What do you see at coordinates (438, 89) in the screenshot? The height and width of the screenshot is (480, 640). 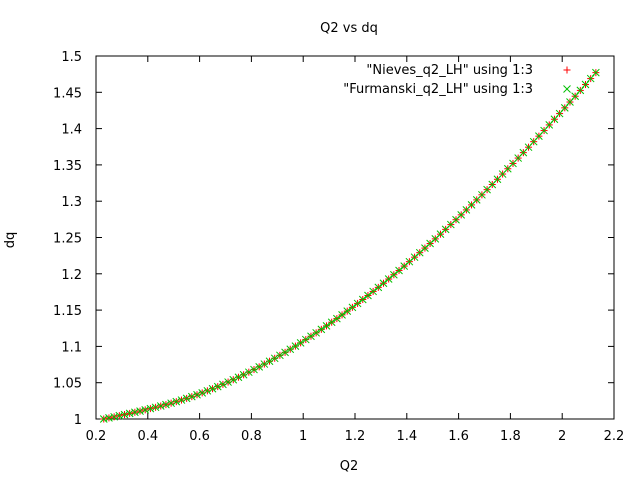 I see `legend-label-furmanski: "Furmanski_q2_LH" using 1:3` at bounding box center [438, 89].